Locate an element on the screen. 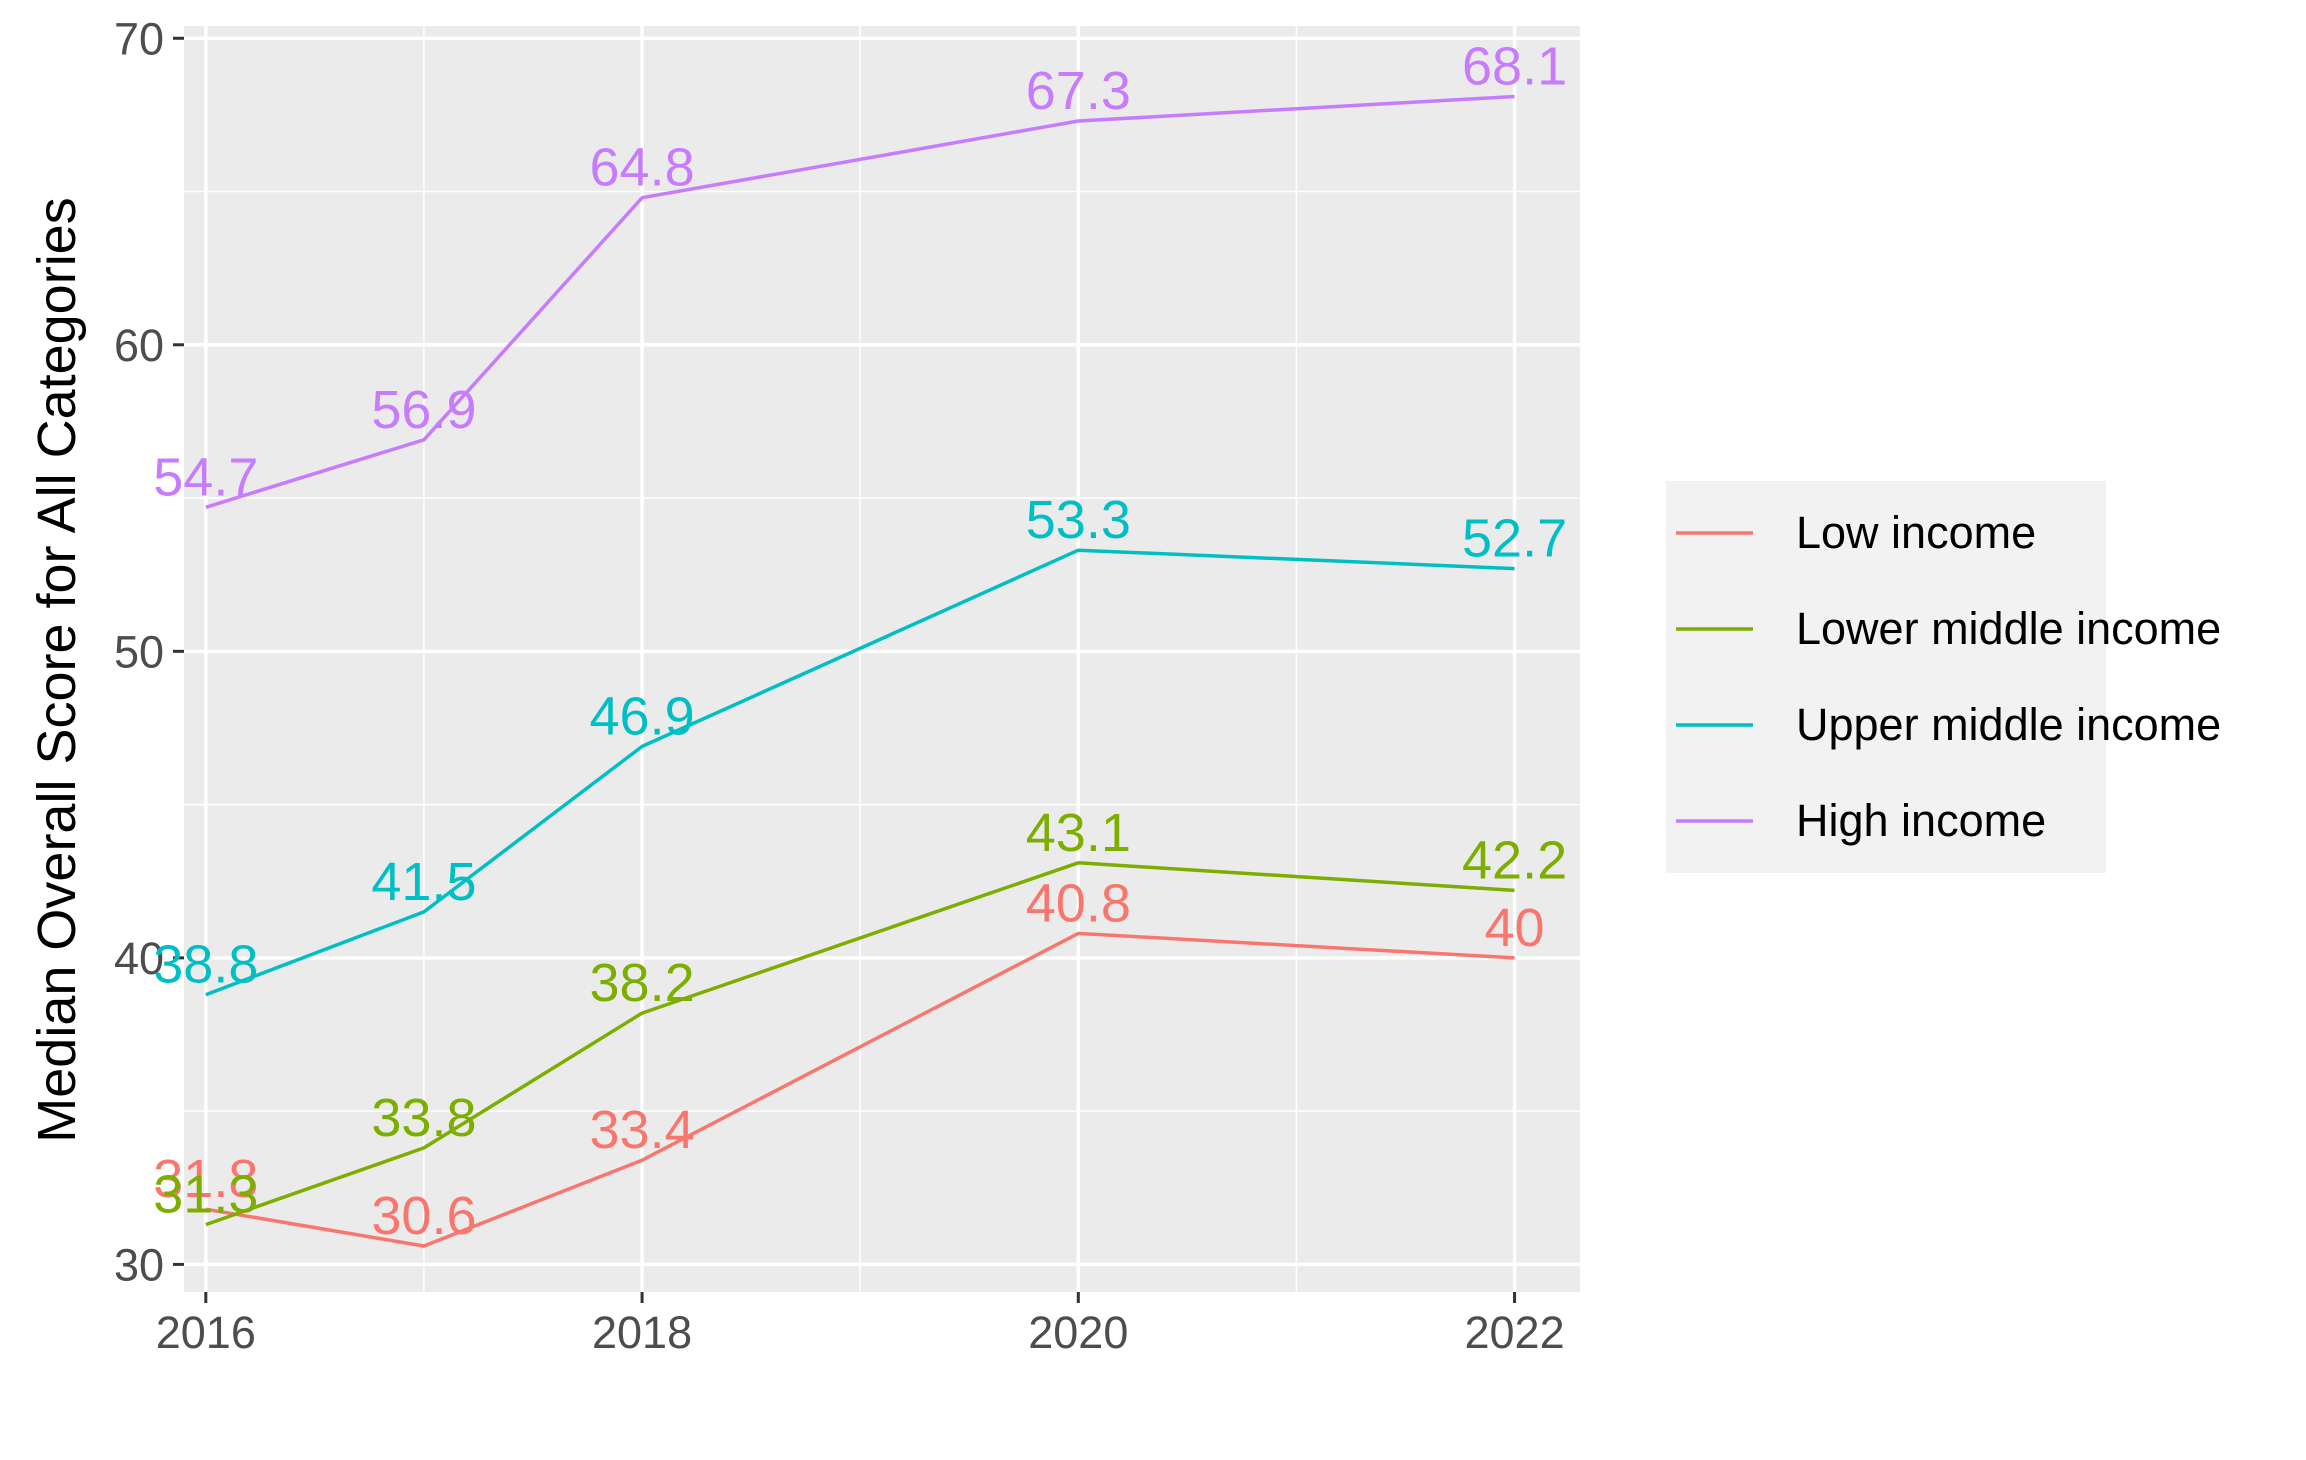 The image size is (2306, 1460). data-label: 33.4 is located at coordinates (642, 1130).